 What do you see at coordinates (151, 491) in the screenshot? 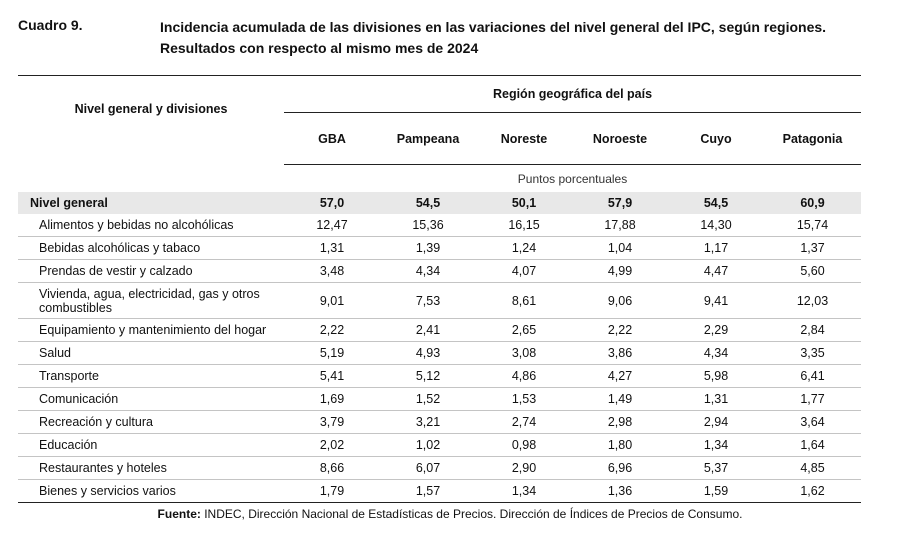
I see `row-label: Bienes y servicios varios` at bounding box center [151, 491].